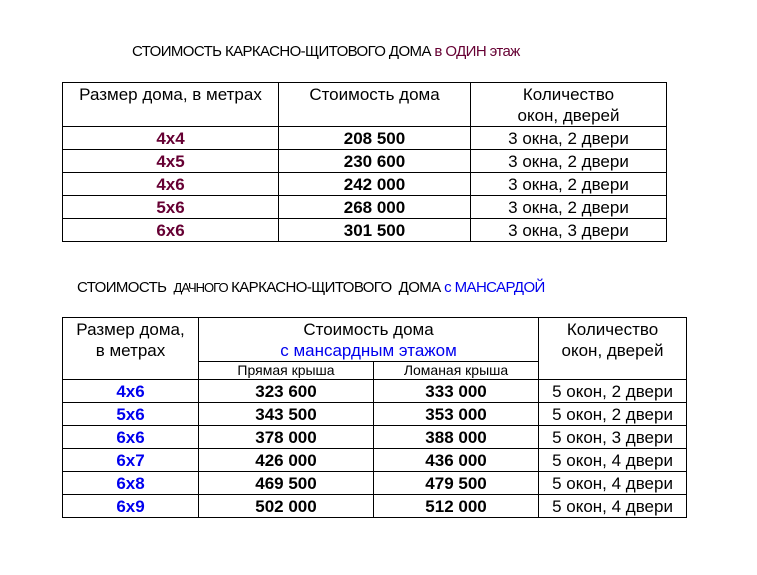 This screenshot has height=575, width=757. I want to click on table-row: 4x5 230 600 3 окна, 2 двери, so click(364, 161).